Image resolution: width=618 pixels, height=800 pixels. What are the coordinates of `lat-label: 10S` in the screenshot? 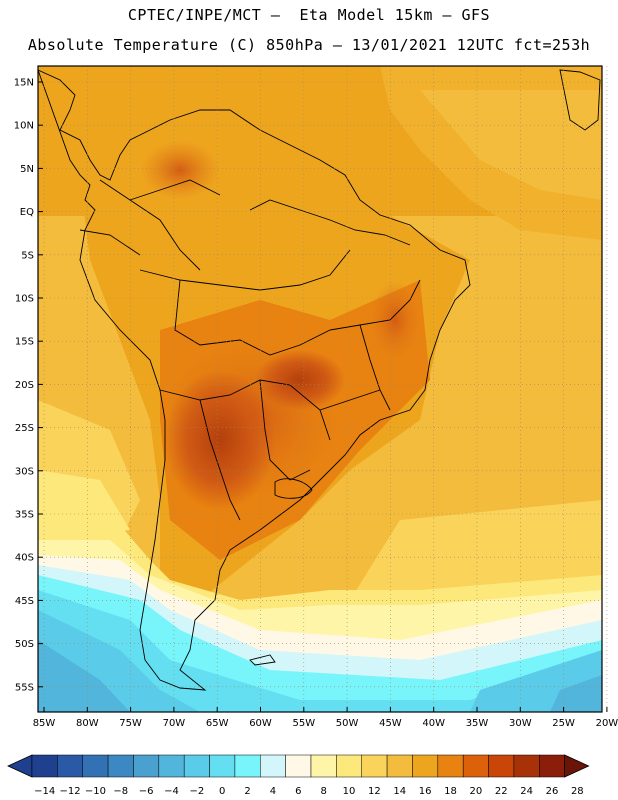 It's located at (24, 299).